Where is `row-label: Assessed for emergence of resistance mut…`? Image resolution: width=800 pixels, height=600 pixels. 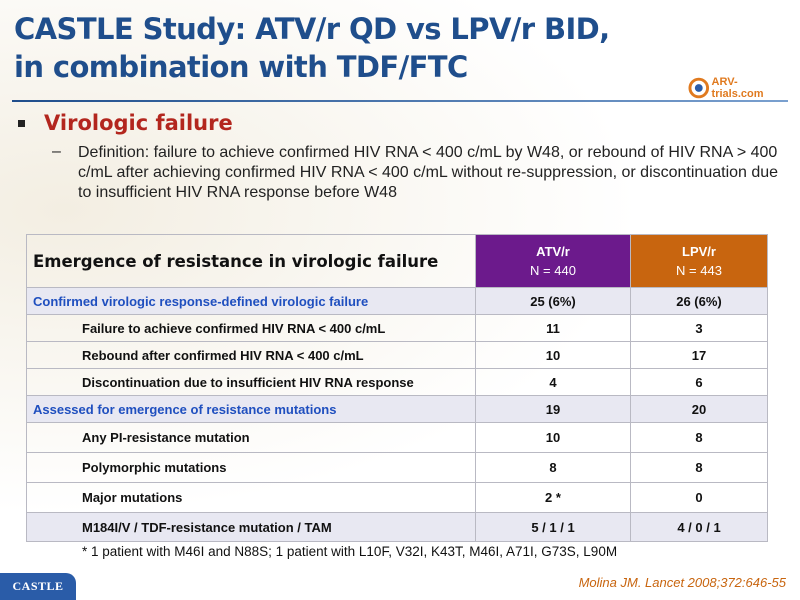 row-label: Assessed for emergence of resistance mut… is located at coordinates (251, 409).